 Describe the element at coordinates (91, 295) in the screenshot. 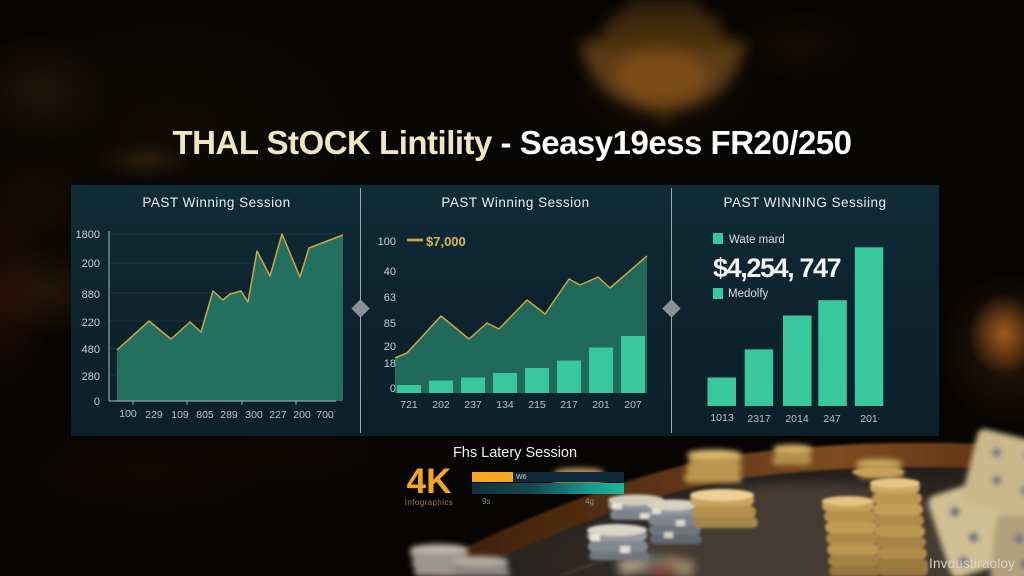

I see `svg-text: 880` at that location.